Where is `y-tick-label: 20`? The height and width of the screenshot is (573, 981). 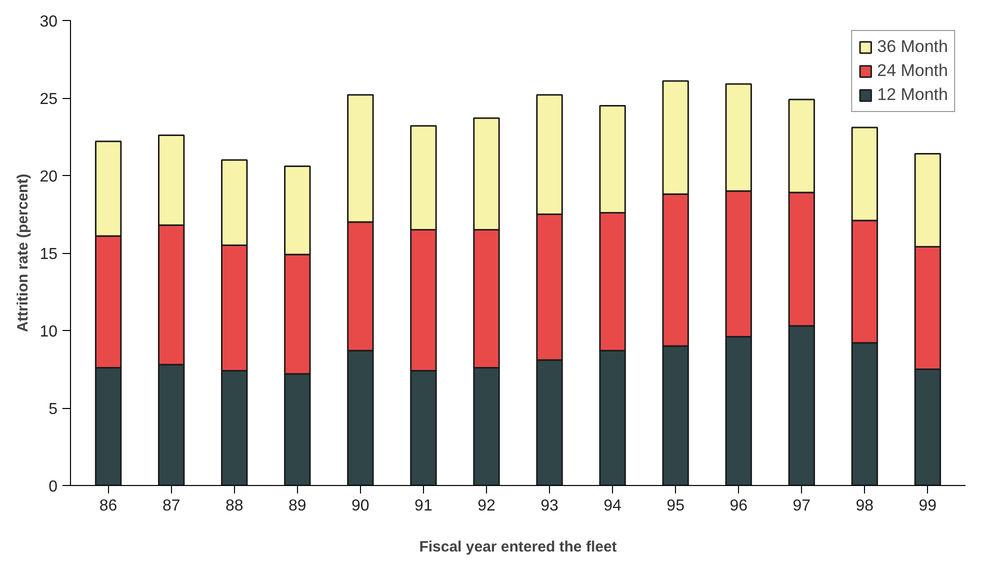 y-tick-label: 20 is located at coordinates (49, 177).